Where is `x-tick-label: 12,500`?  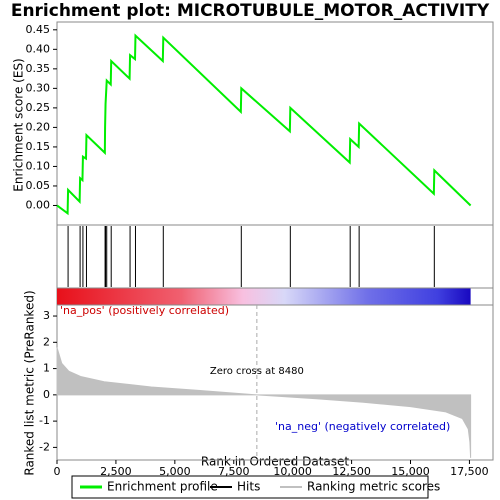 x-tick-label: 12,500 is located at coordinates (351, 471).